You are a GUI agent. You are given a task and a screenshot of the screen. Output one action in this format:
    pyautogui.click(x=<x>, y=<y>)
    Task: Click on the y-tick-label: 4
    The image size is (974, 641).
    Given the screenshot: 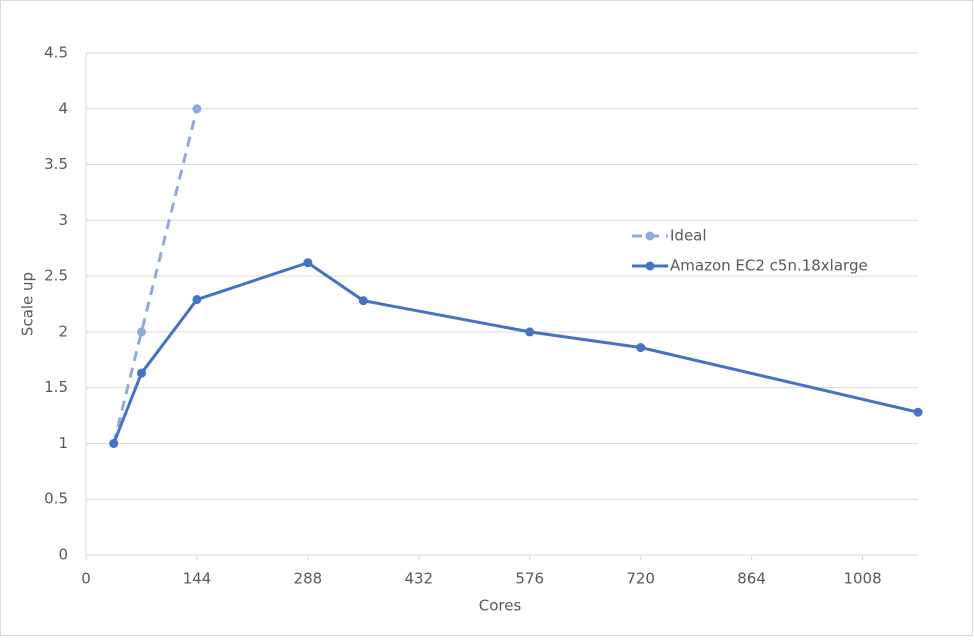 What is the action you would take?
    pyautogui.click(x=63, y=108)
    